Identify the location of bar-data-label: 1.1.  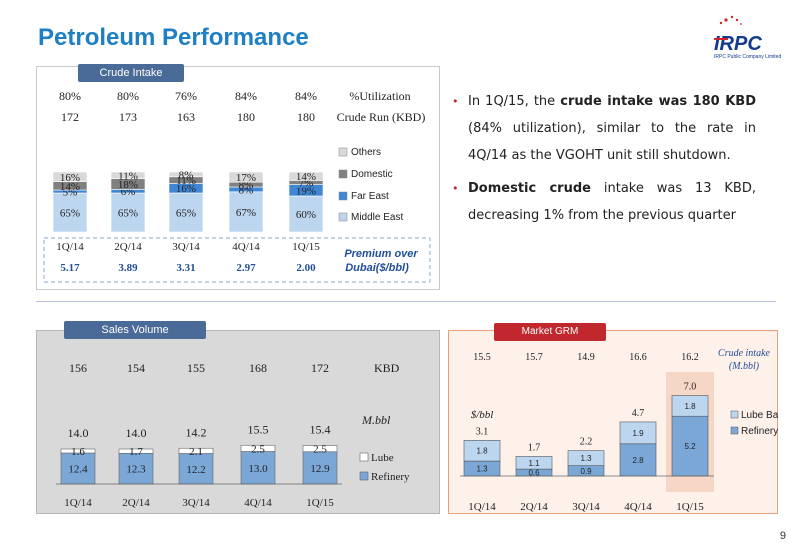
(534, 463).